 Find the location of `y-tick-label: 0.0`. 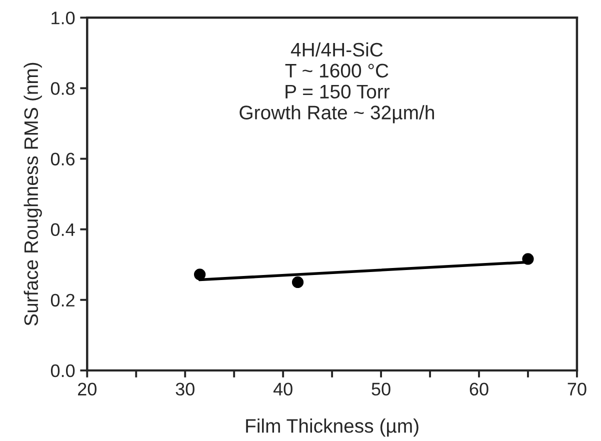

y-tick-label: 0.0 is located at coordinates (62, 371).